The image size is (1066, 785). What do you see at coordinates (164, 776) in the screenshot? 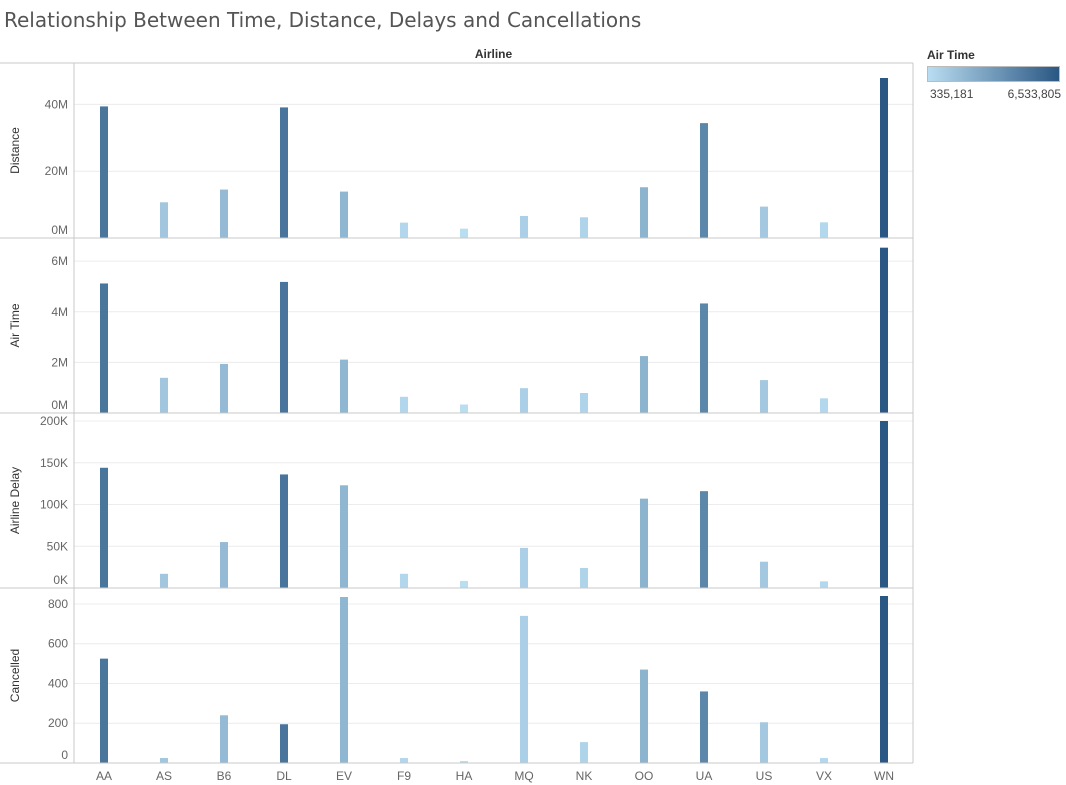
I see `x-tick-label: AS` at bounding box center [164, 776].